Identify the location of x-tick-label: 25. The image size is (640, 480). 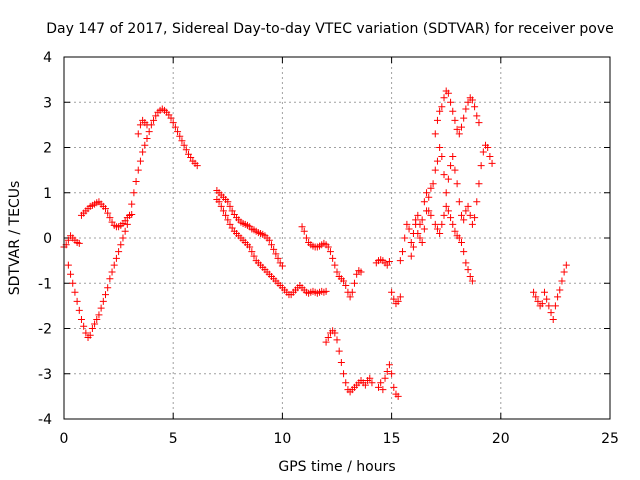
(610, 439).